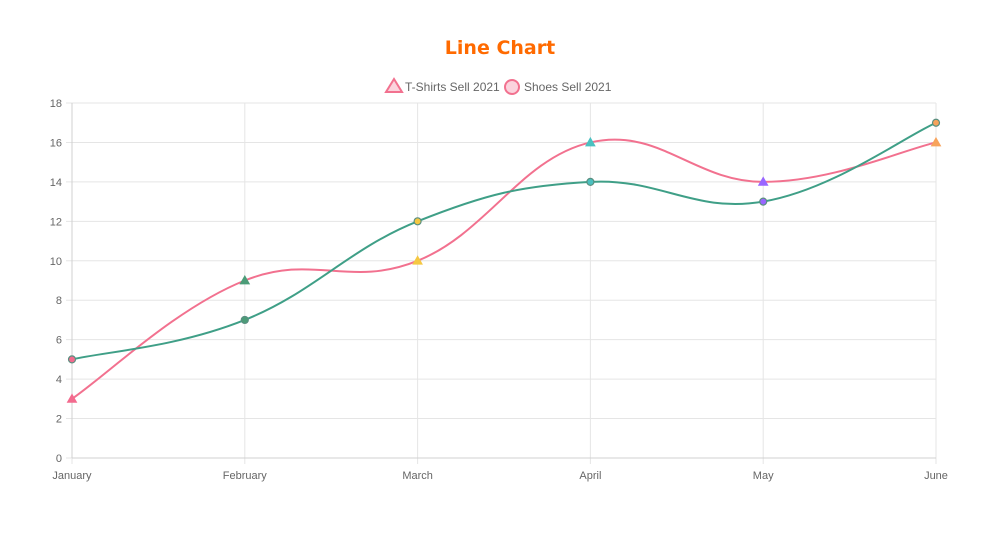 The image size is (1000, 550). Describe the element at coordinates (512, 87) in the screenshot. I see `legend-circle-icon` at that location.